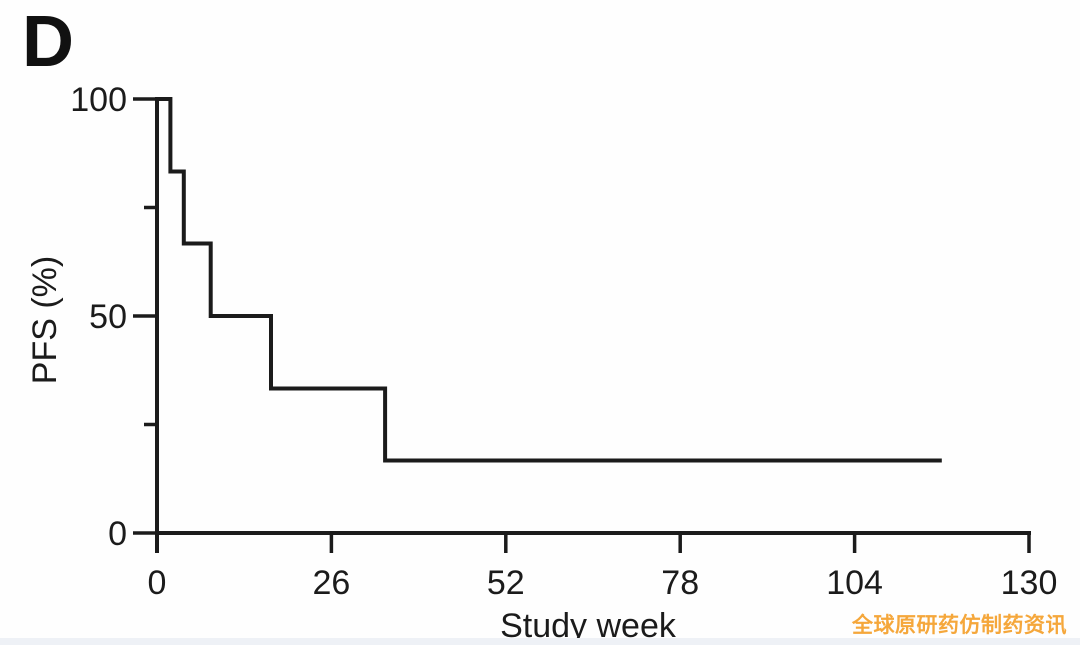  I want to click on y-tick-label: 100, so click(98, 100).